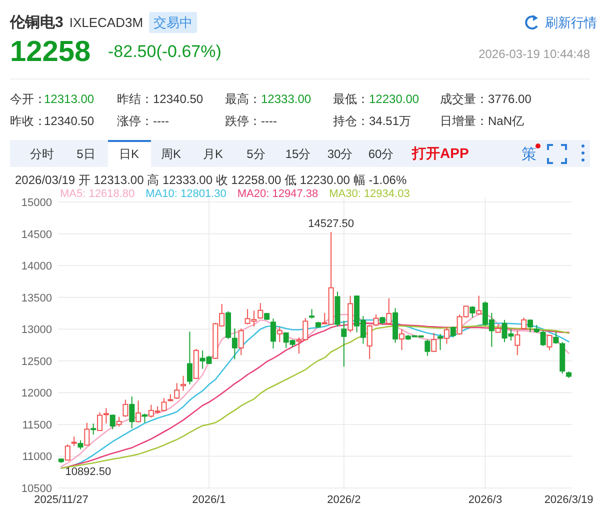 The image size is (600, 505). What do you see at coordinates (37, 457) in the screenshot?
I see `y-tick-label: 11000` at bounding box center [37, 457].